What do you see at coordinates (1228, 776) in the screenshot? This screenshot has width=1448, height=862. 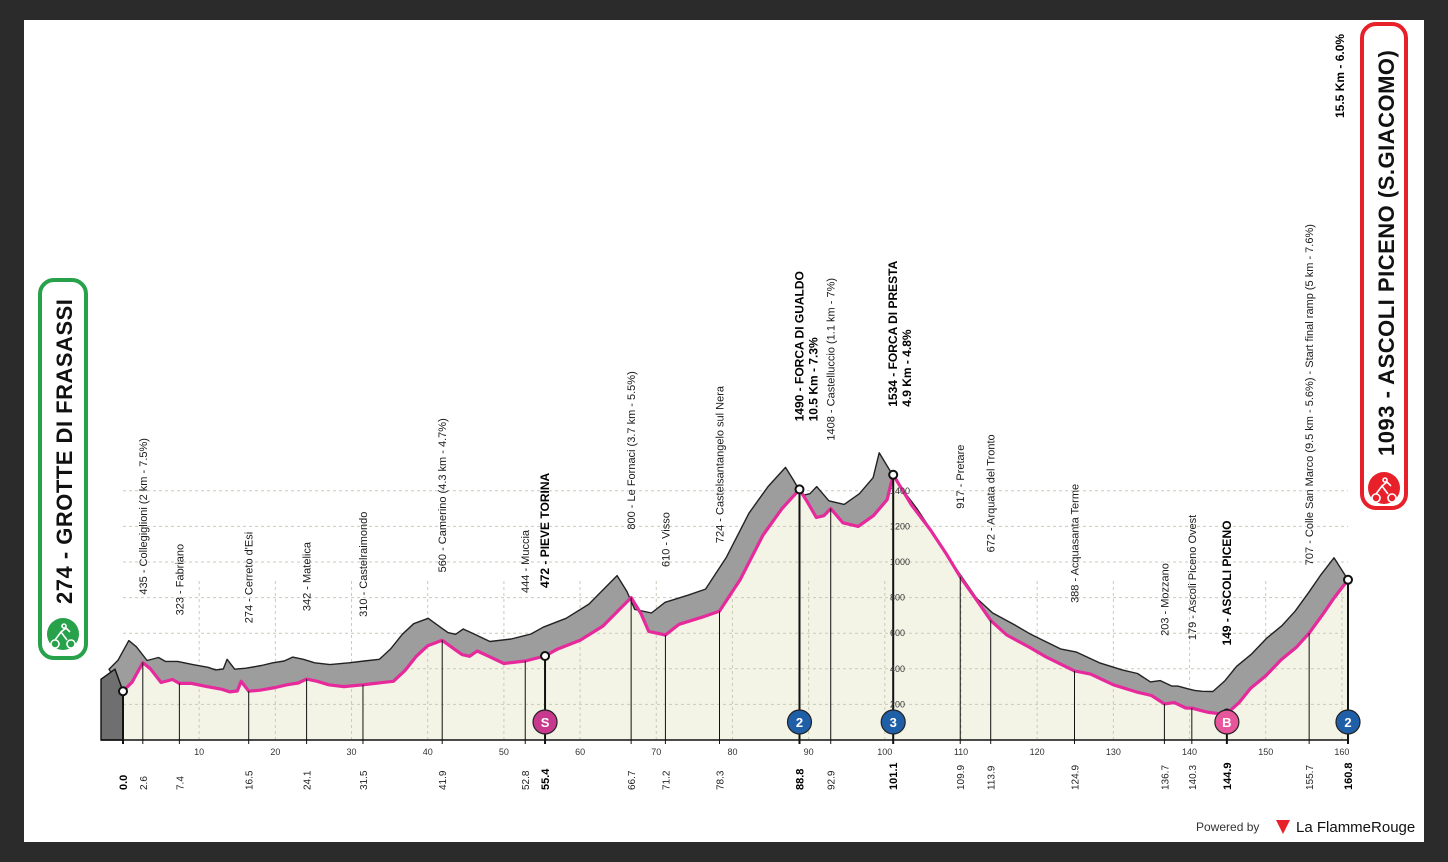 I see `waypoint-km-label: 144.9` at bounding box center [1228, 776].